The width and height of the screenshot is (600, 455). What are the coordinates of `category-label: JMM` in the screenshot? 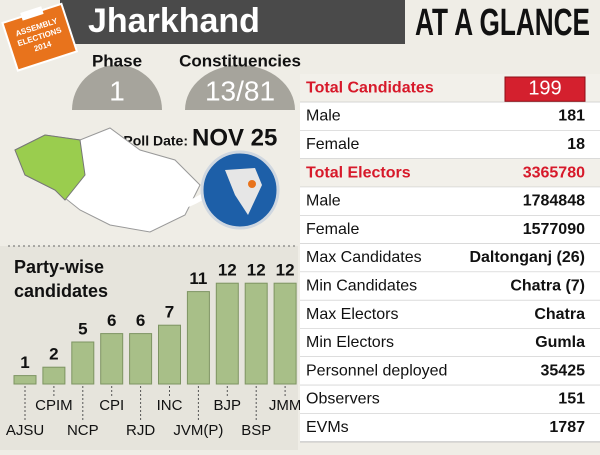 It's located at (285, 405).